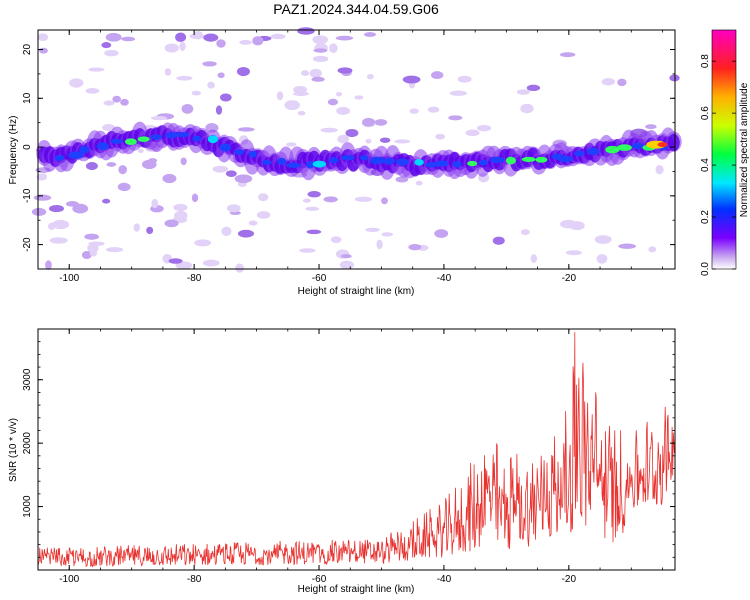 Image resolution: width=750 pixels, height=600 pixels. Describe the element at coordinates (569, 278) in the screenshot. I see `x-tick-label: -20` at that location.